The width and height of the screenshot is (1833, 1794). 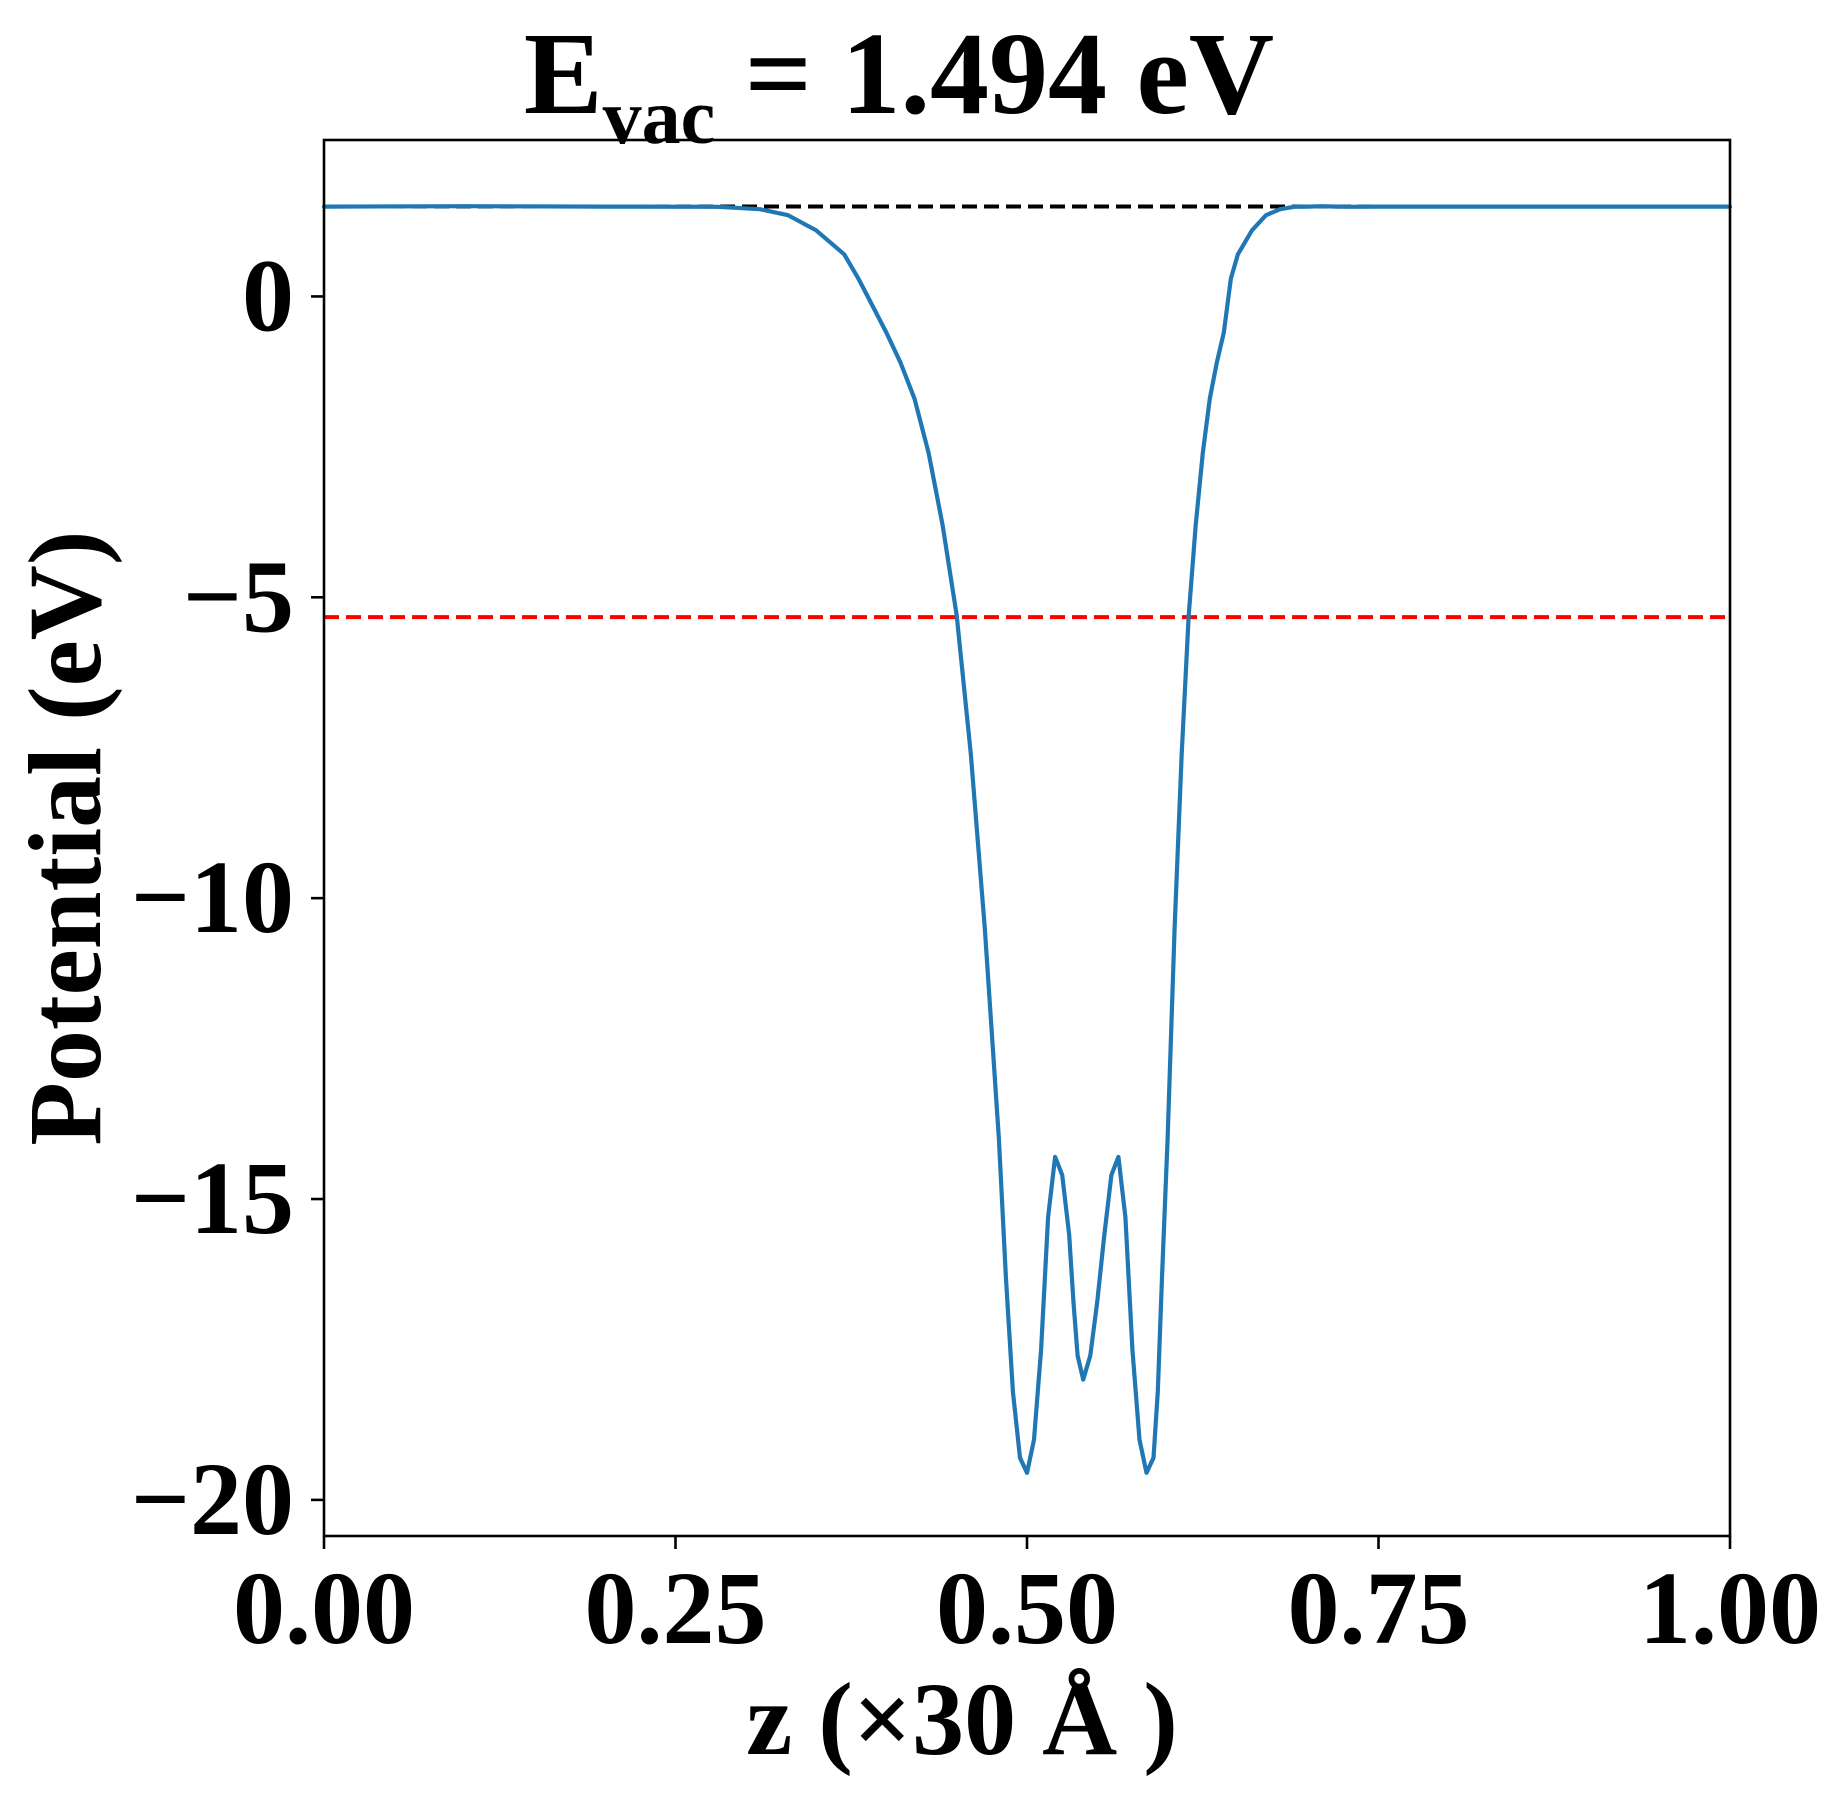 What do you see at coordinates (994, 73) in the screenshot?
I see `title-value: = 1.494 eV` at bounding box center [994, 73].